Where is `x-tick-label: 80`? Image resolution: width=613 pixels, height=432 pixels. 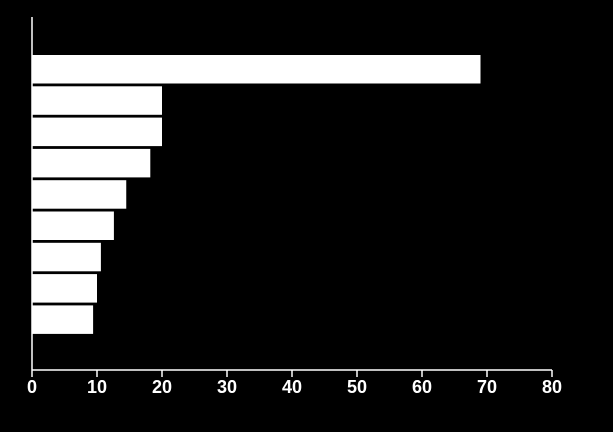 x-tick-label: 80 is located at coordinates (552, 387).